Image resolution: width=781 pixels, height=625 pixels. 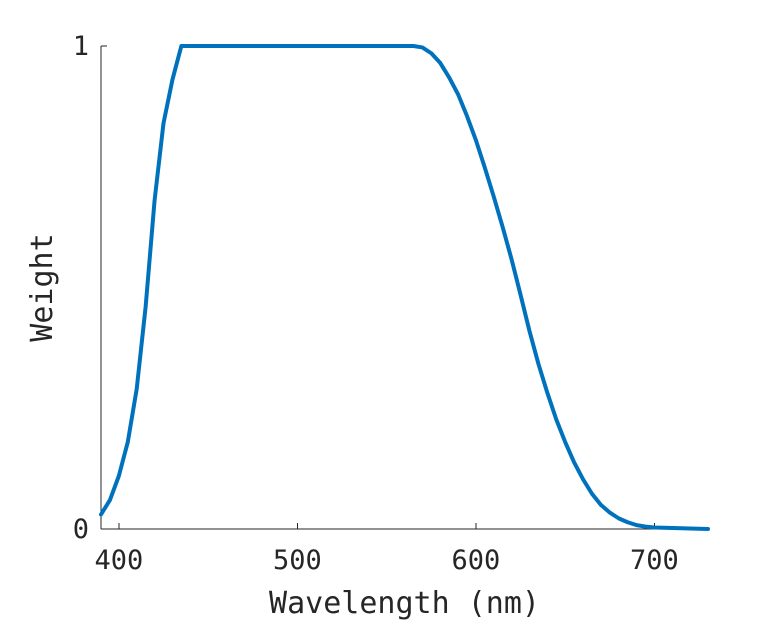 I want to click on y-axis-label: Weight, so click(x=42, y=287).